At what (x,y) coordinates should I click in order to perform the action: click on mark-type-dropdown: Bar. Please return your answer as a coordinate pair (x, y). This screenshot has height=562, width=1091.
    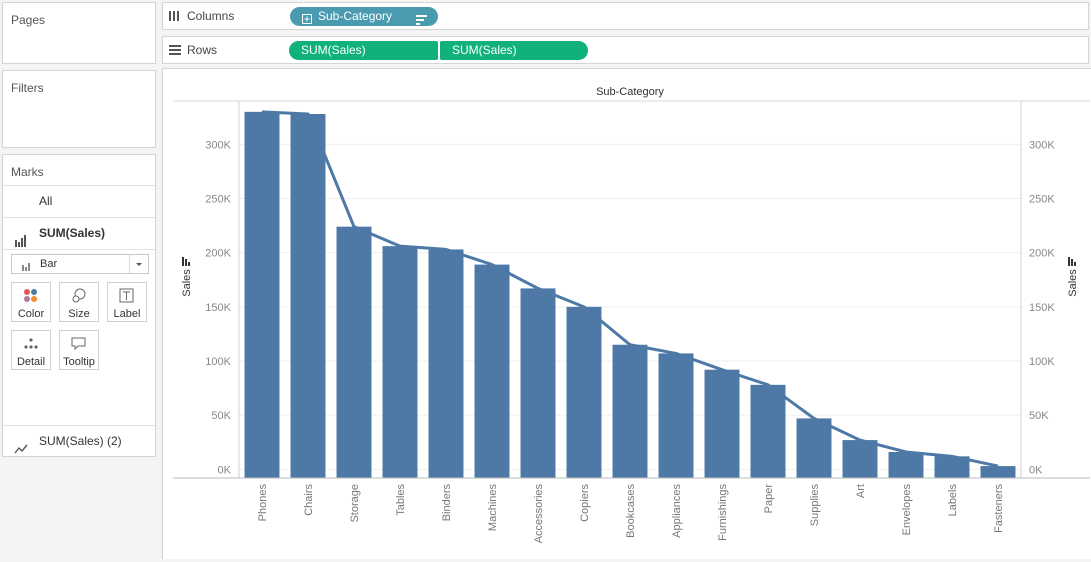
    Looking at the image, I should click on (80, 264).